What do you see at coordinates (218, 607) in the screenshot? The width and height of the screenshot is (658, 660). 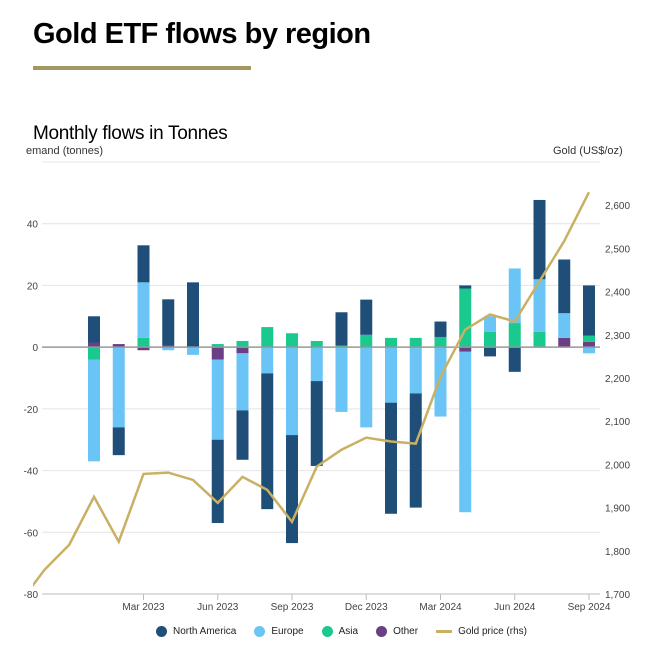 I see `x-tick-label: Jun 2023` at bounding box center [218, 607].